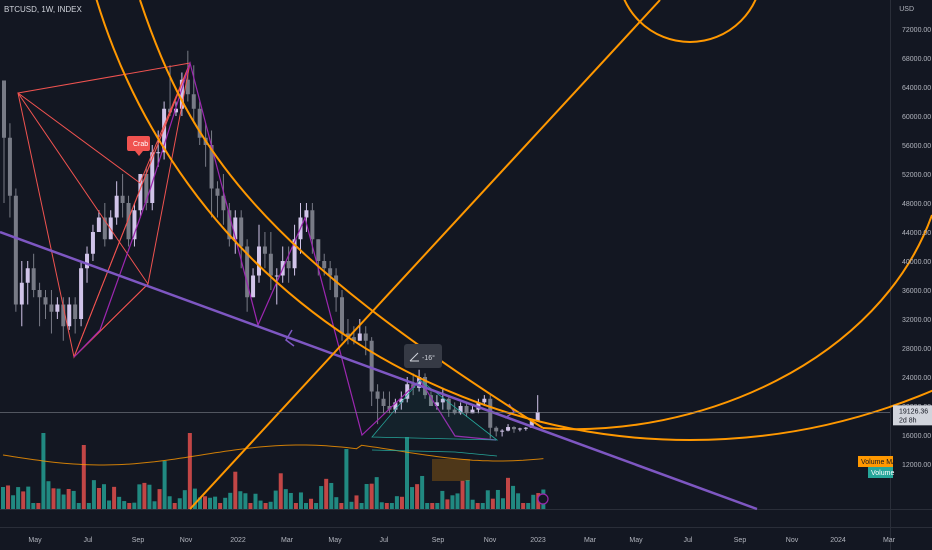 The height and width of the screenshot is (550, 932). Describe the element at coordinates (139, 153) in the screenshot. I see `crab-badge-pointer` at that location.